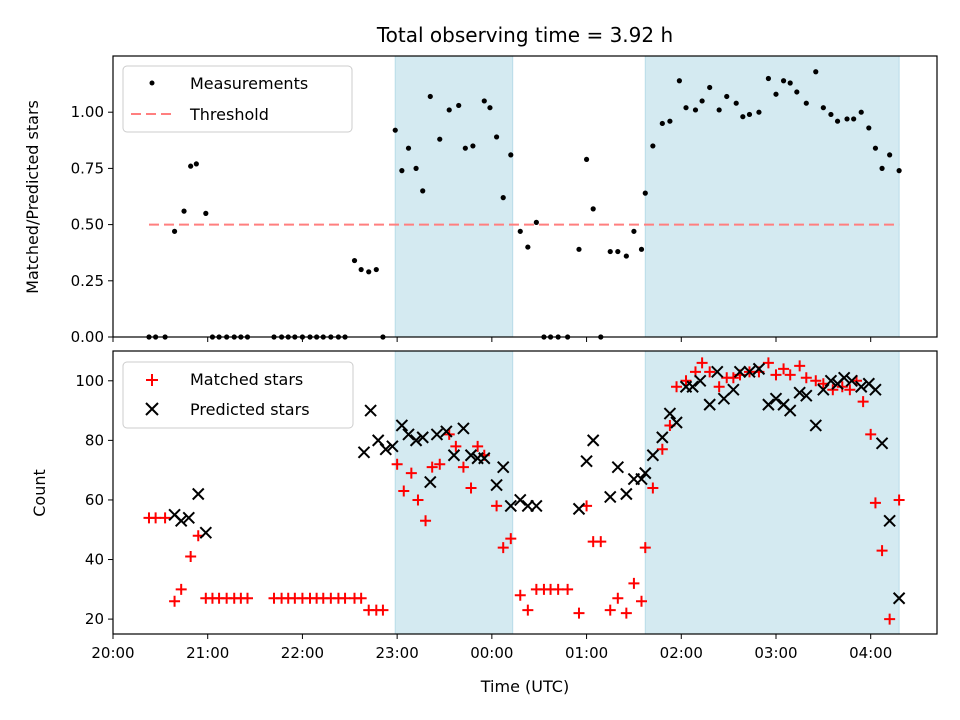 This screenshot has height=720, width=960. Describe the element at coordinates (250, 409) in the screenshot. I see `legend-label-predicted: Predicted stars` at that location.